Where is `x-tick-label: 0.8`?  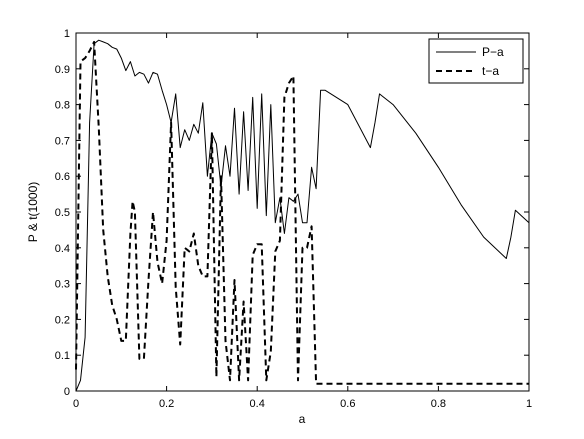 x-tick-label: 0.8 is located at coordinates (438, 404).